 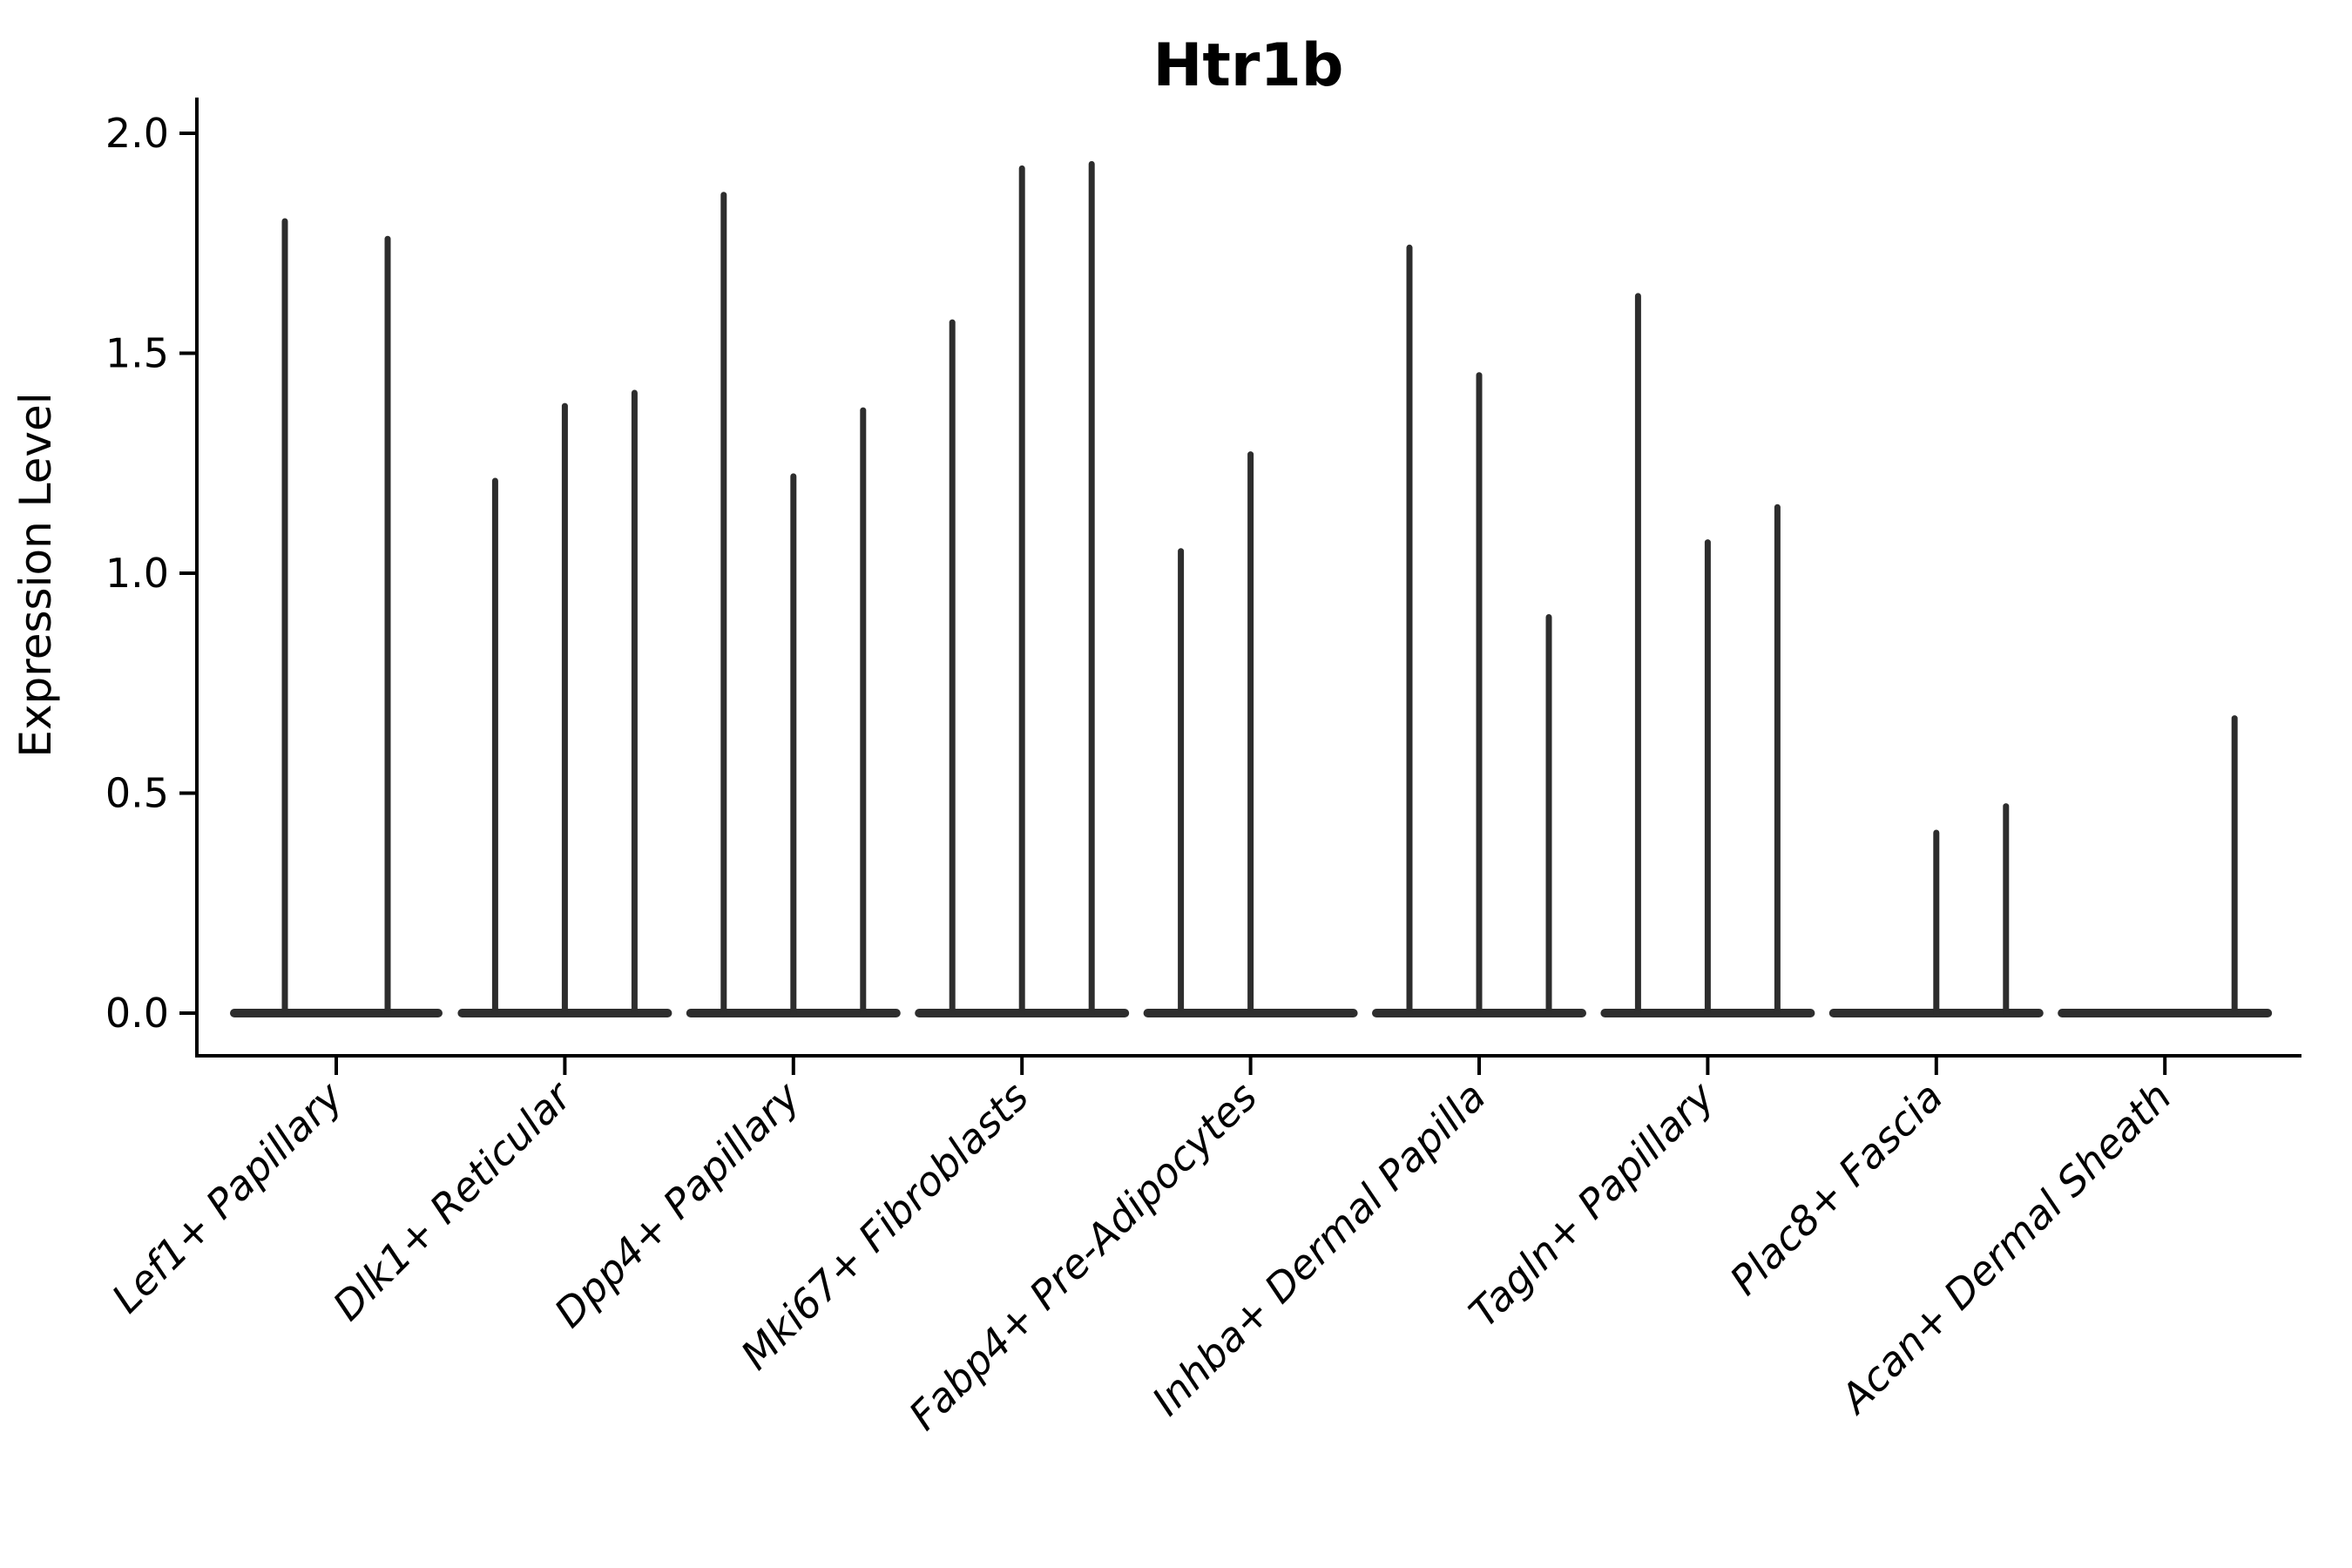 What do you see at coordinates (137, 134) in the screenshot?
I see `y-tick-label: 2.0` at bounding box center [137, 134].